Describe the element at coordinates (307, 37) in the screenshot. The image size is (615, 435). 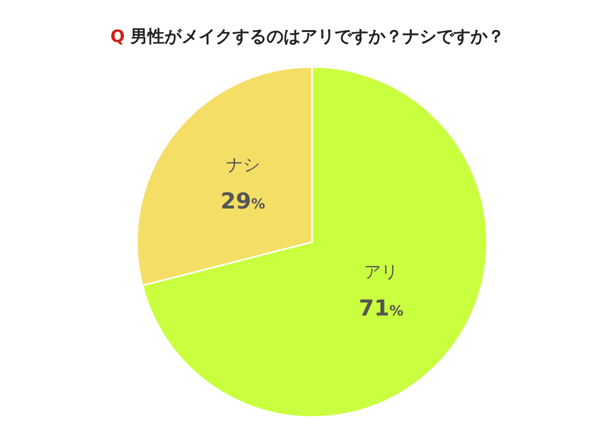
I see `title: Q 男性がメイクするのはアリですか？ナシですか？` at that location.